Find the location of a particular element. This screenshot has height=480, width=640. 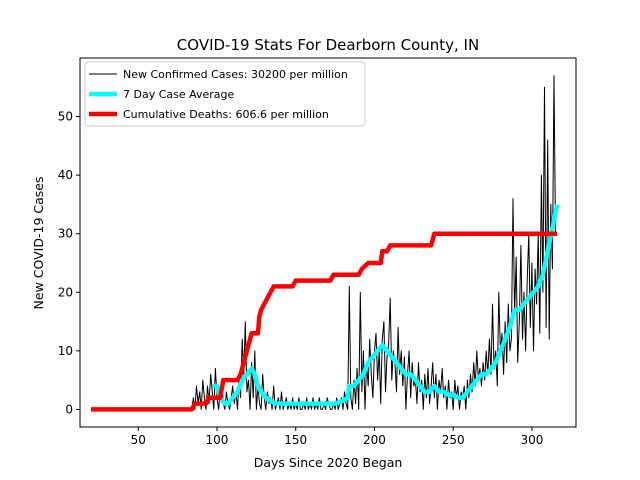

legend-label-2: 7 Day Case Average is located at coordinates (179, 94).